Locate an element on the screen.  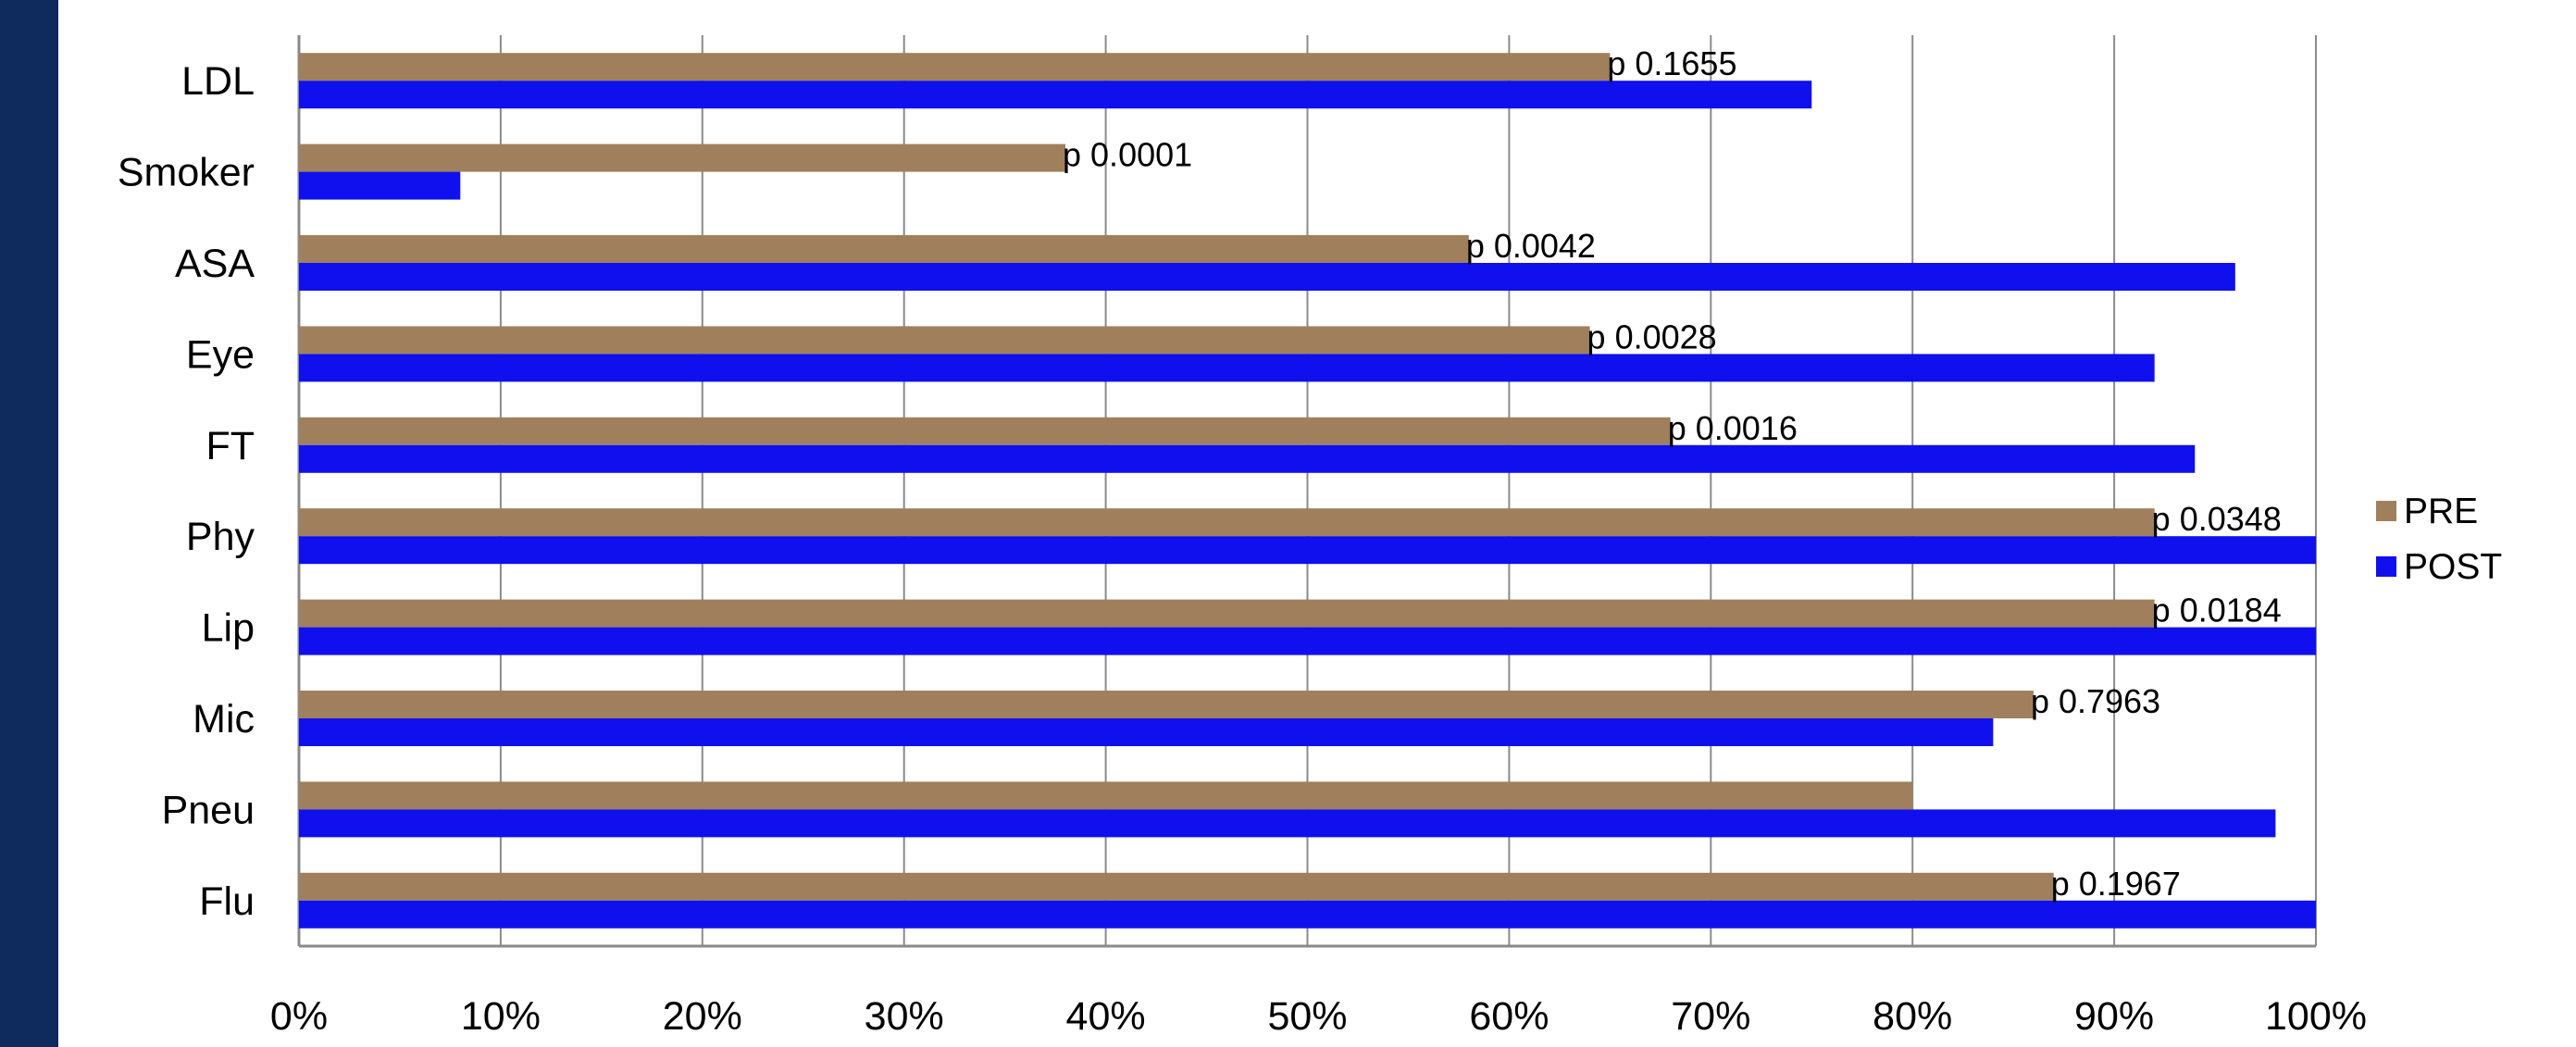
x-tick-label: 40% is located at coordinates (1106, 1016).